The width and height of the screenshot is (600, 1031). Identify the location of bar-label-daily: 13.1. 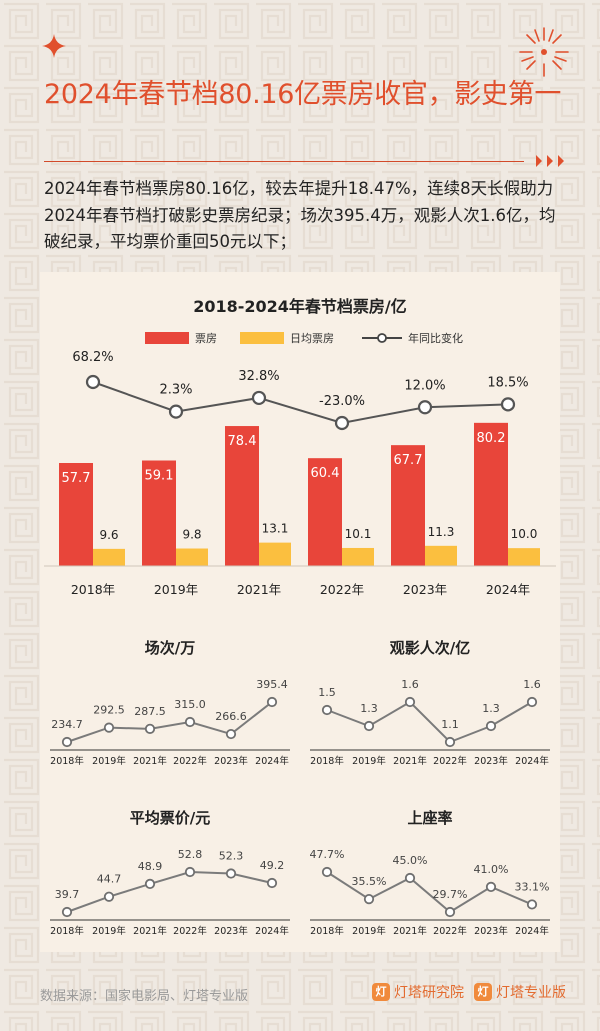
(275, 529).